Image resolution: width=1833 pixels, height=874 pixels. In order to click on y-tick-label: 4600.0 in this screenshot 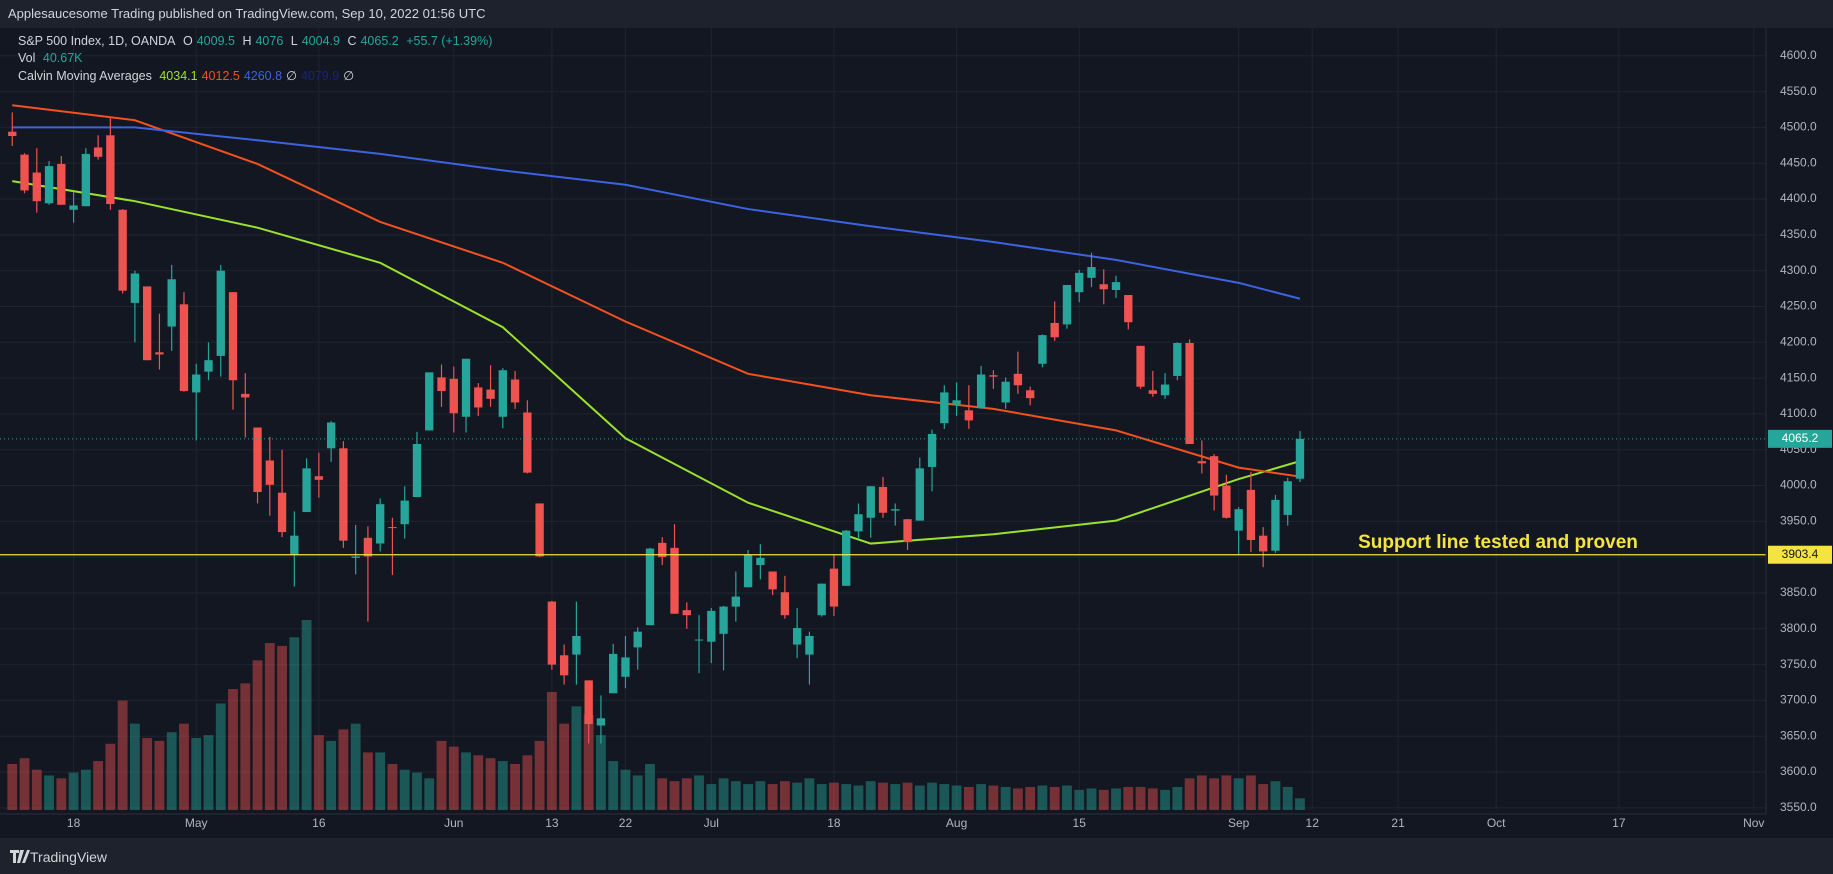, I will do `click(1798, 55)`.